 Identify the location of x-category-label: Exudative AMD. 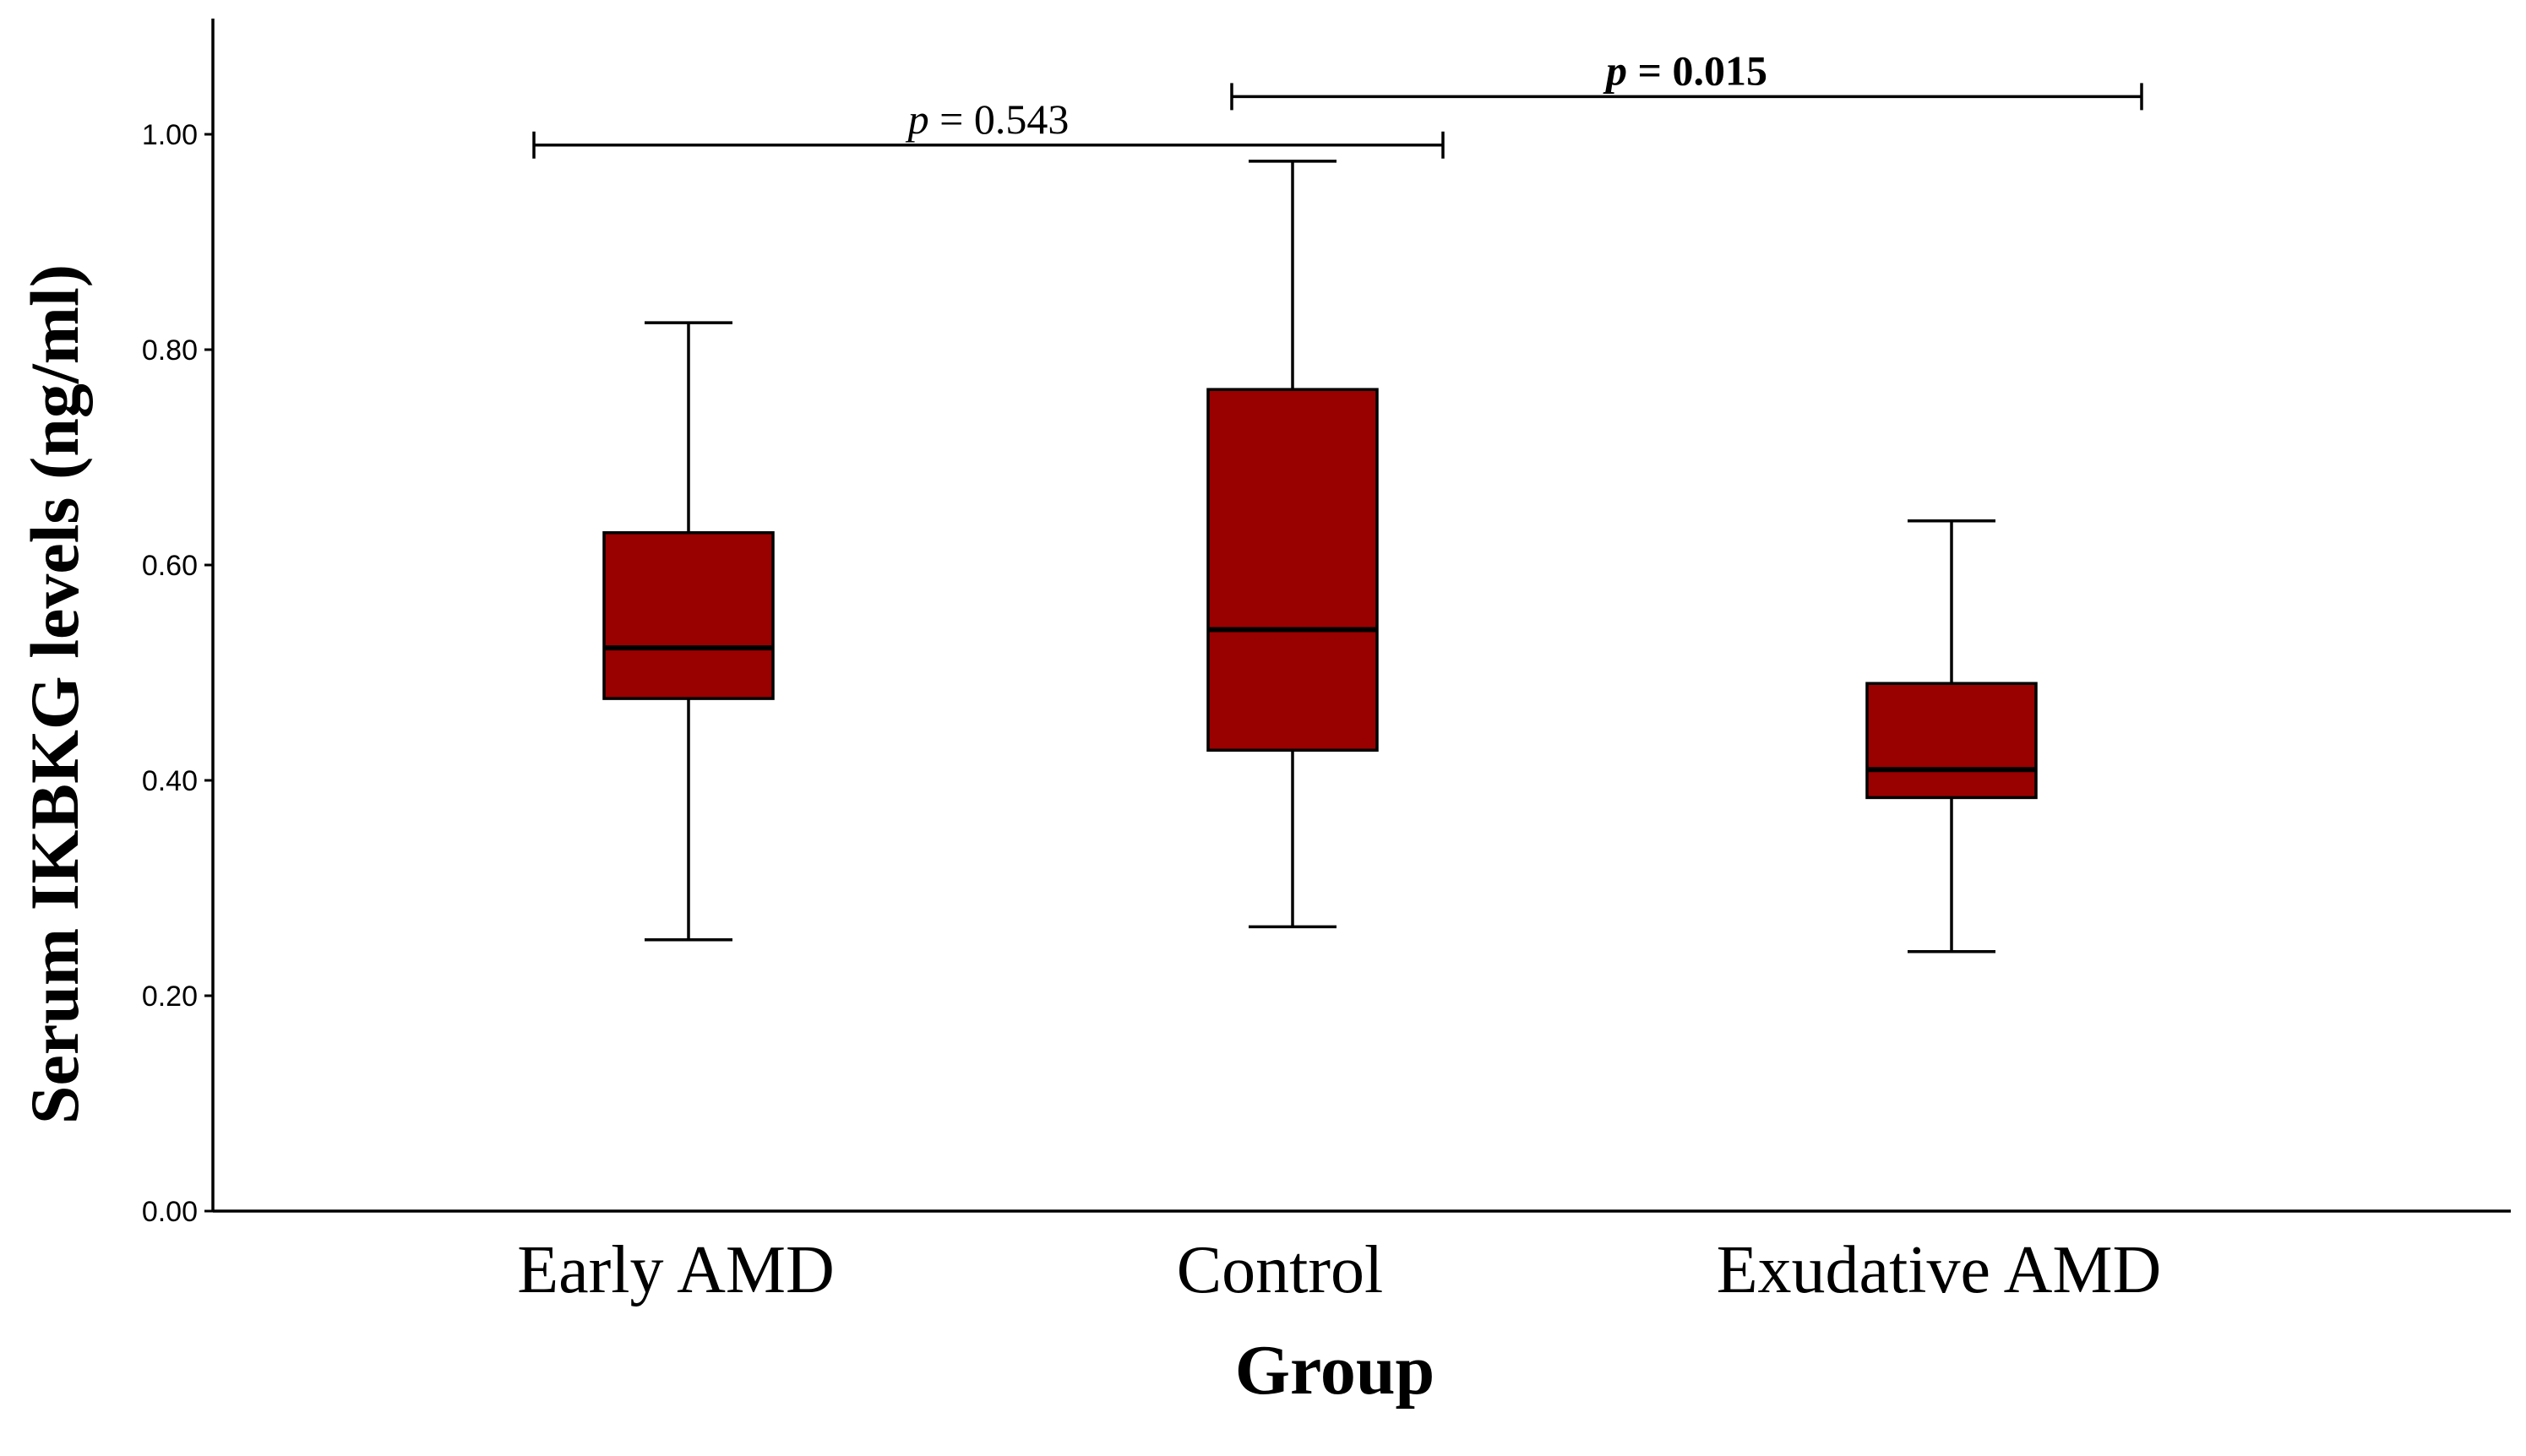
(1939, 1270).